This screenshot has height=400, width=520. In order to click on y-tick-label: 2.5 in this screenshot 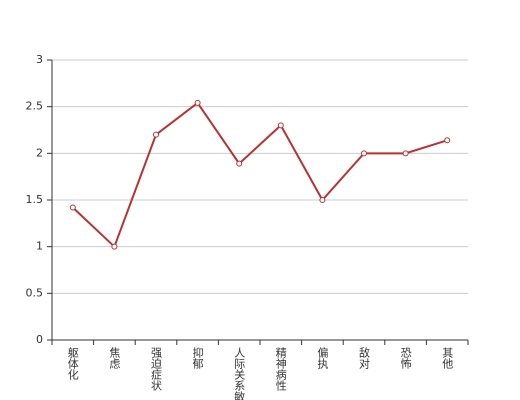, I will do `click(35, 106)`.